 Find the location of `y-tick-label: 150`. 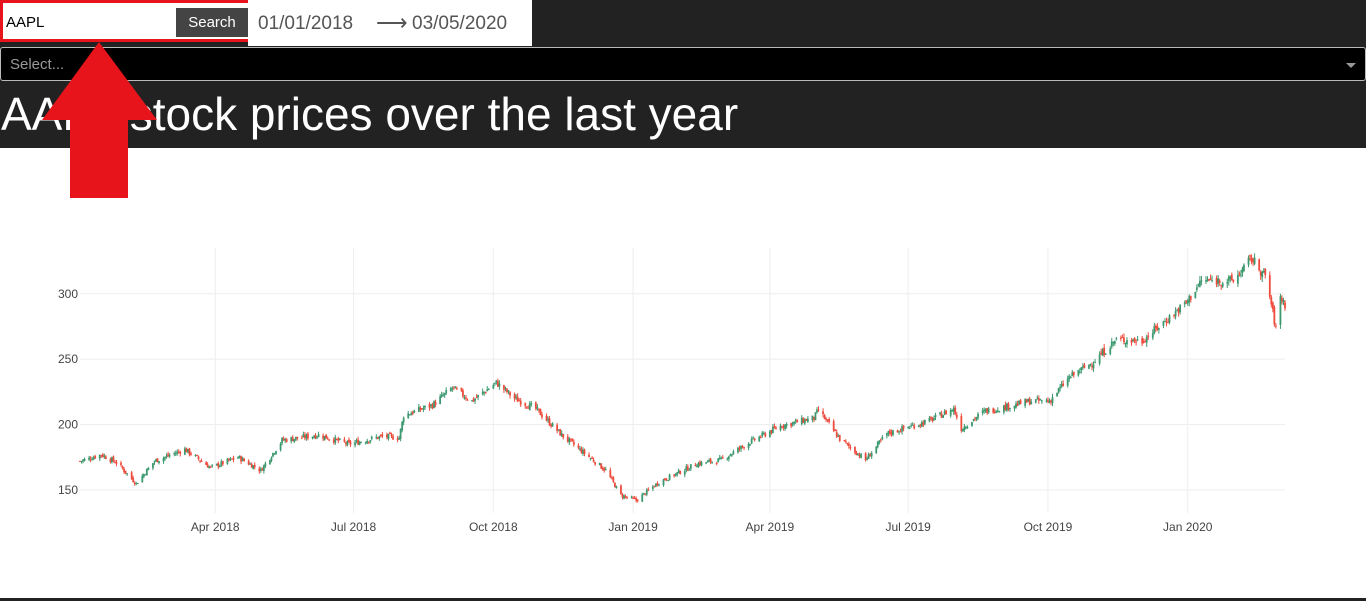

y-tick-label: 150 is located at coordinates (68, 490).